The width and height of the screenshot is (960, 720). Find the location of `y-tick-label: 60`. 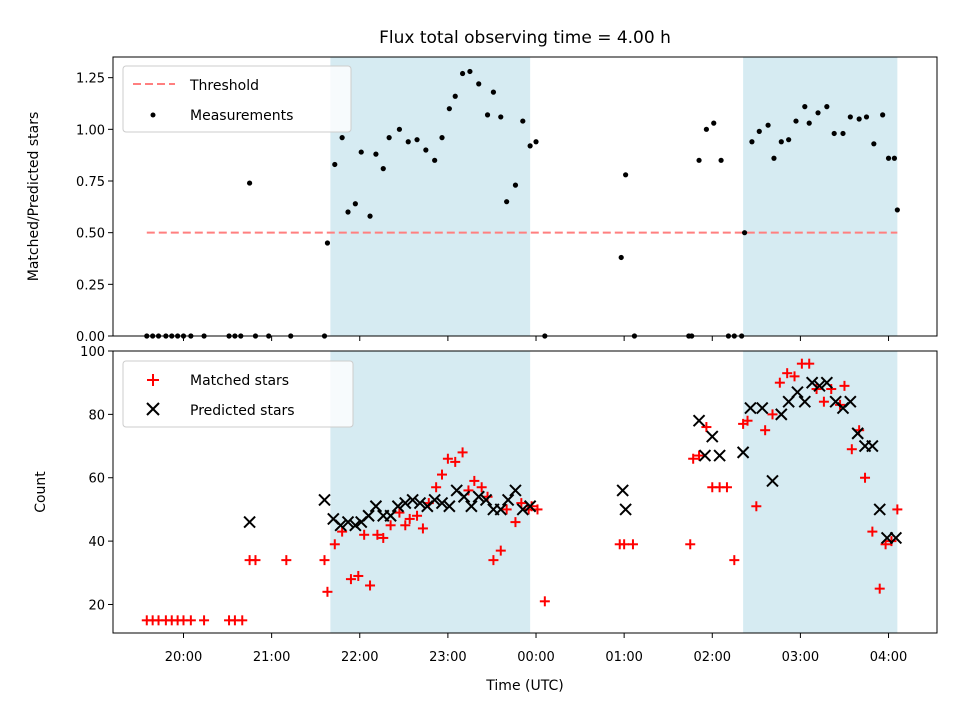

y-tick-label: 60 is located at coordinates (96, 479).